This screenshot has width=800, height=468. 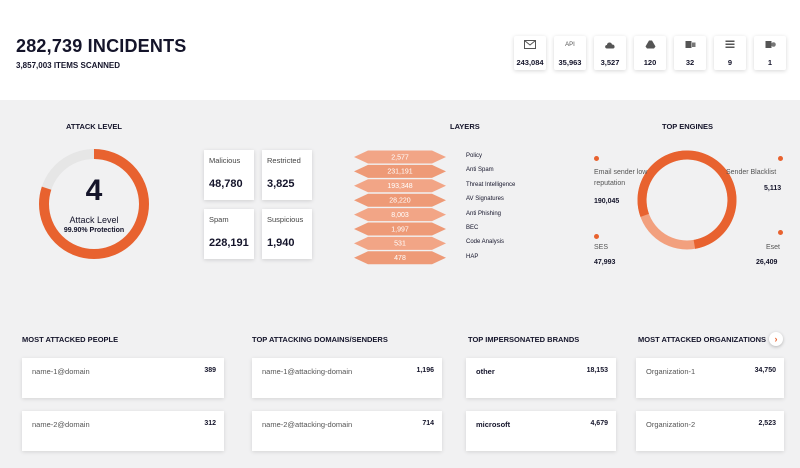 What do you see at coordinates (425, 370) in the screenshot?
I see `list-item-value: 1,196` at bounding box center [425, 370].